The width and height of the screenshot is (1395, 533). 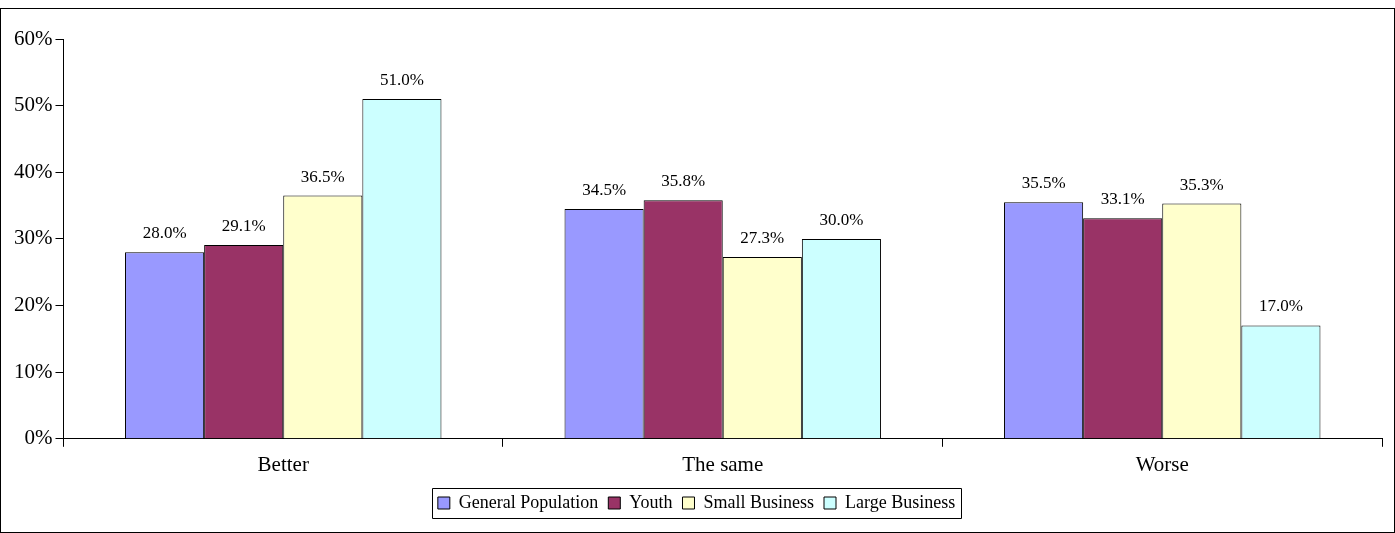 What do you see at coordinates (1162, 463) in the screenshot?
I see `x-tick-label: Worse` at bounding box center [1162, 463].